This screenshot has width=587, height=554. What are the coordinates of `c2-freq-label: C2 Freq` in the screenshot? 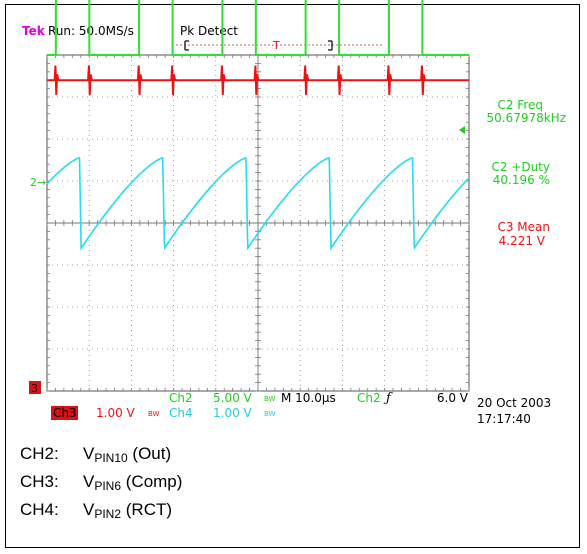 It's located at (520, 105).